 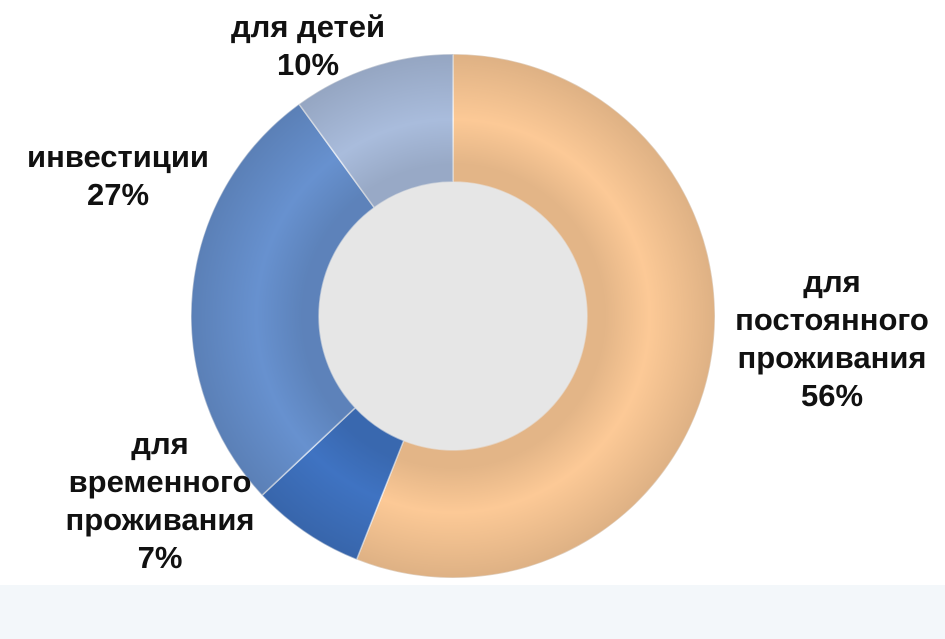 I want to click on slice-label-1: для постоянного проживания 56%, so click(x=832, y=338).